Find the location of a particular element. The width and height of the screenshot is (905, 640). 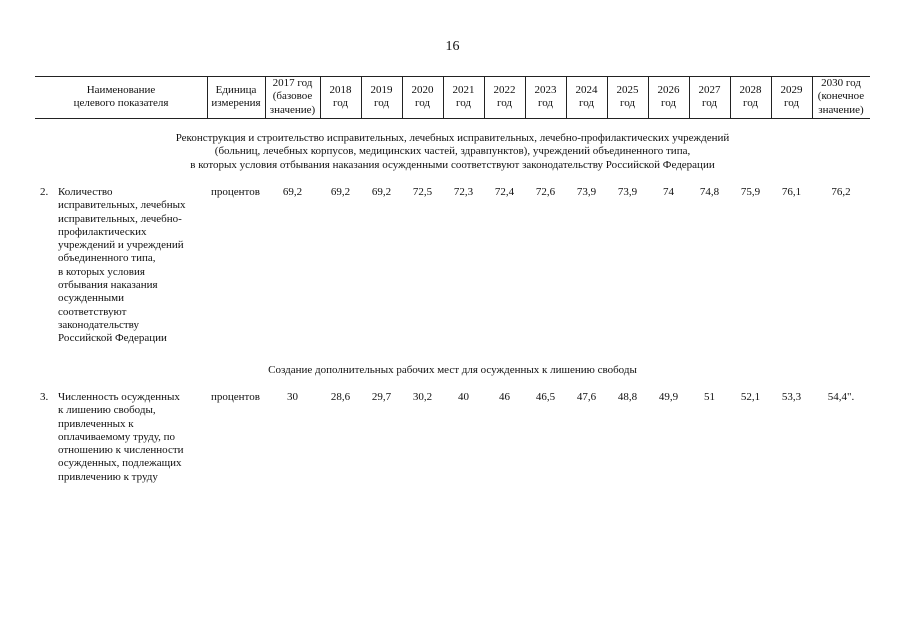

header-cell: 2027 год is located at coordinates (709, 96).